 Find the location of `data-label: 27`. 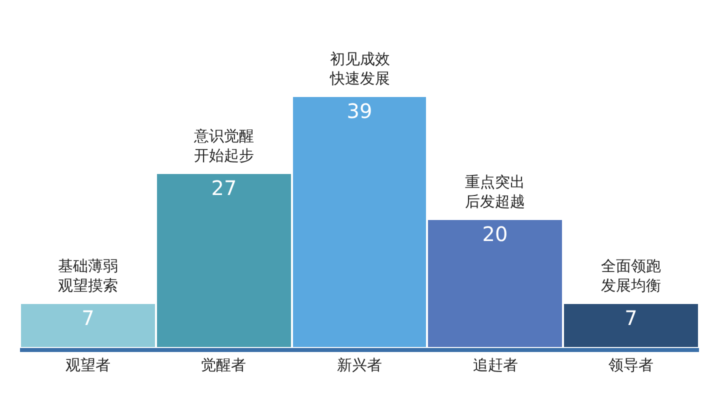

data-label: 27 is located at coordinates (224, 188).